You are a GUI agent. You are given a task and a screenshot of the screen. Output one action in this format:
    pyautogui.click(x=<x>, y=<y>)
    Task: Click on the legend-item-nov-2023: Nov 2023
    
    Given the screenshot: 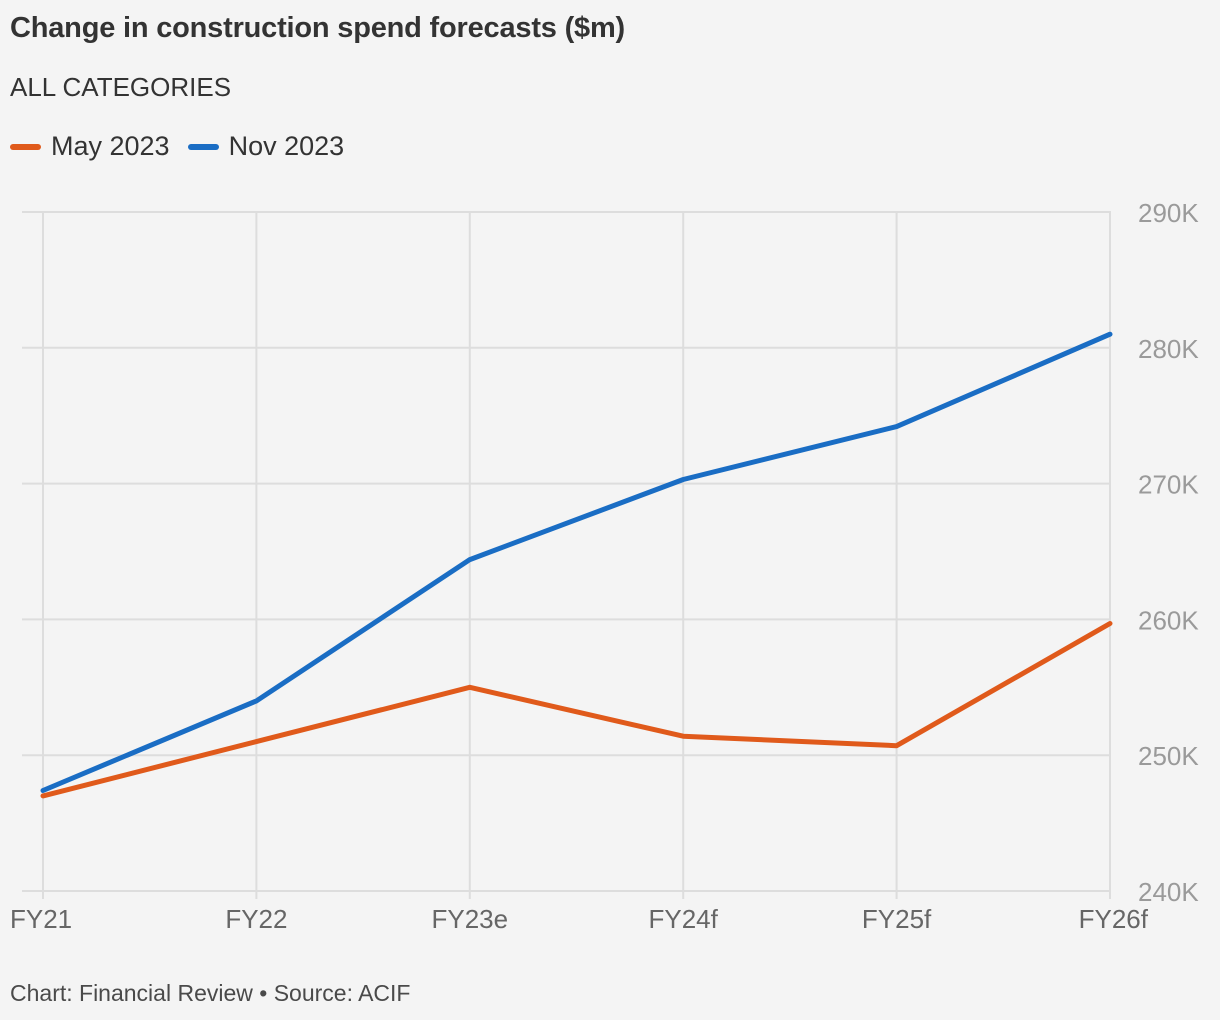 What is the action you would take?
    pyautogui.click(x=266, y=146)
    